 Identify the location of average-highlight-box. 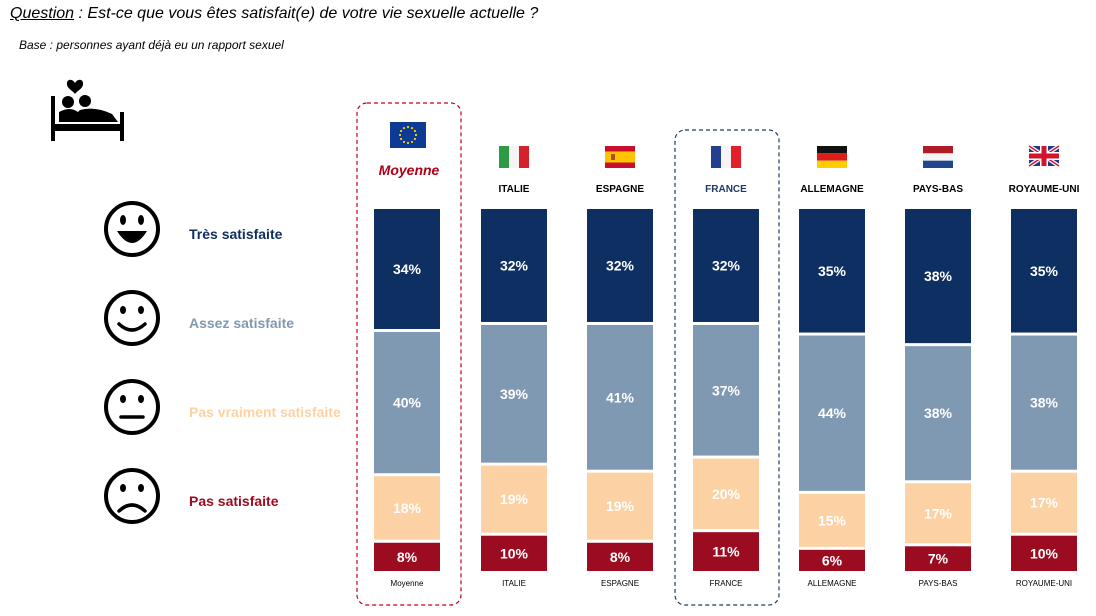
(409, 354).